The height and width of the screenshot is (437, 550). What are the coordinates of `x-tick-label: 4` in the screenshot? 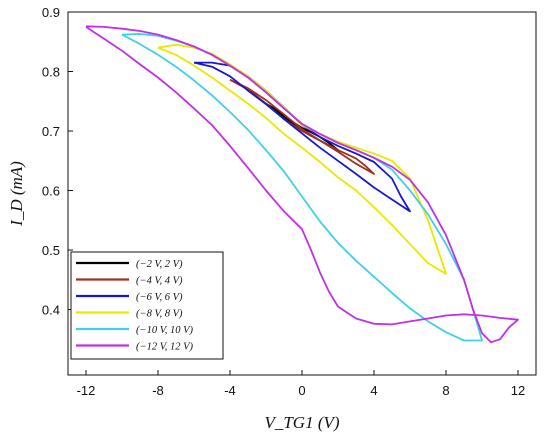 It's located at (373, 390).